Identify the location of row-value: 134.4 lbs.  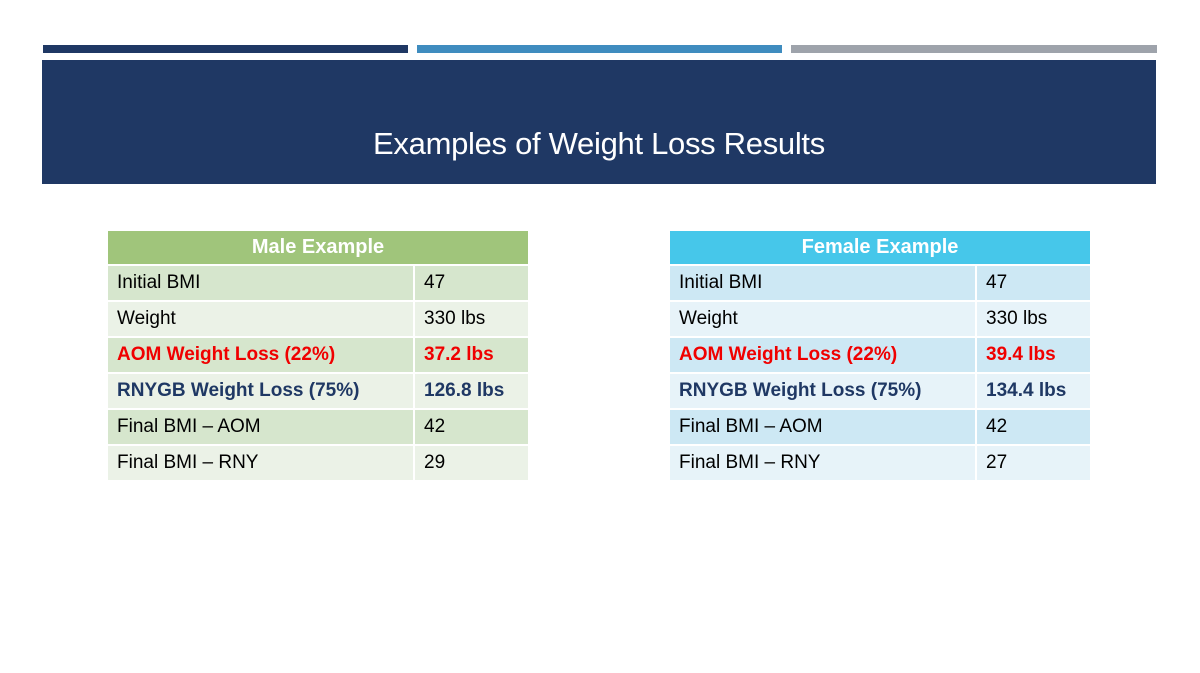
(1032, 390).